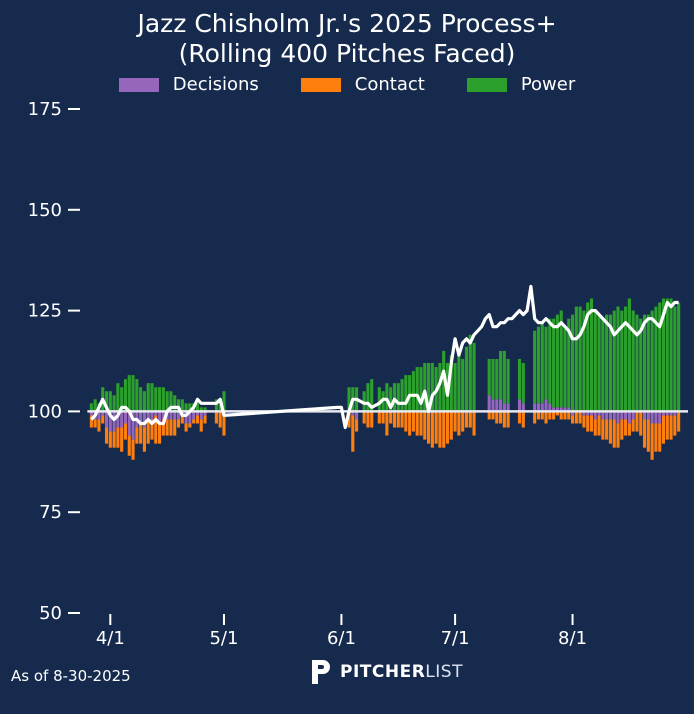 The height and width of the screenshot is (714, 694). Describe the element at coordinates (45, 109) in the screenshot. I see `y-tick-label: 175` at that location.